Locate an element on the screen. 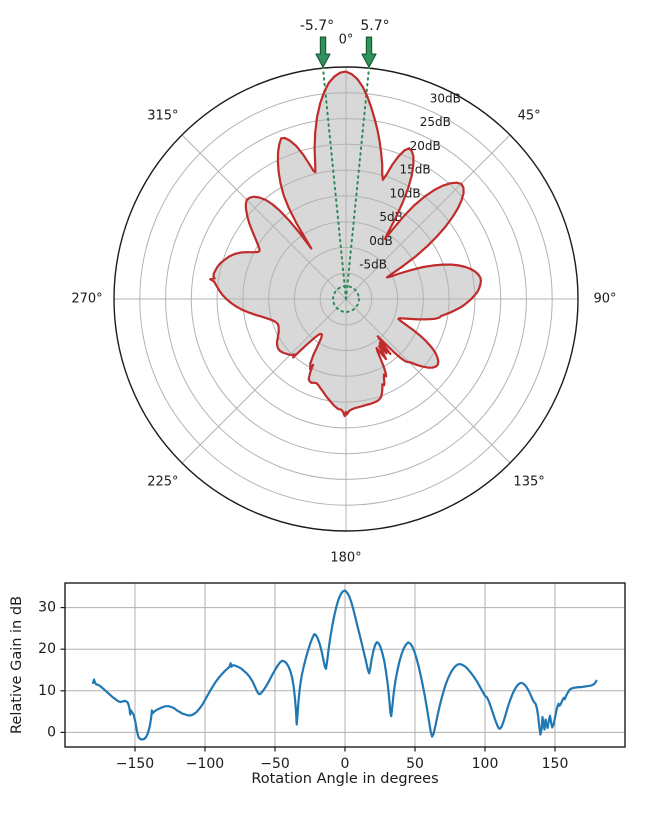 The height and width of the screenshot is (814, 648). hpbw-arrow-right is located at coordinates (369, 52).